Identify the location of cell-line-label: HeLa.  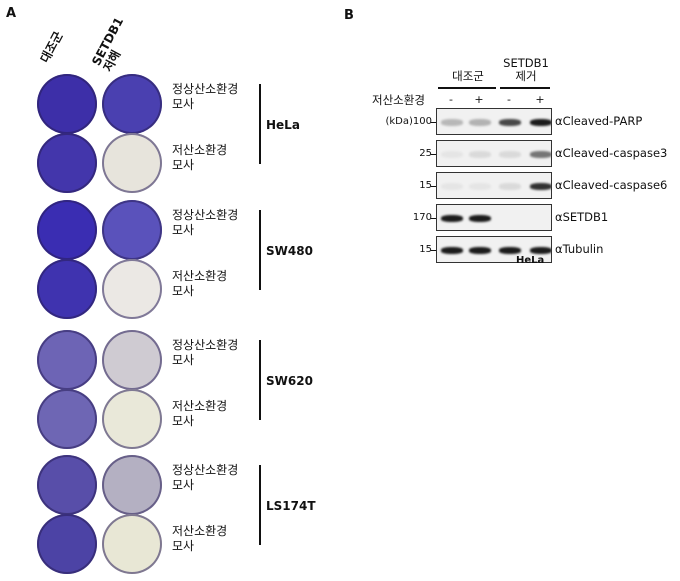
(530, 260).